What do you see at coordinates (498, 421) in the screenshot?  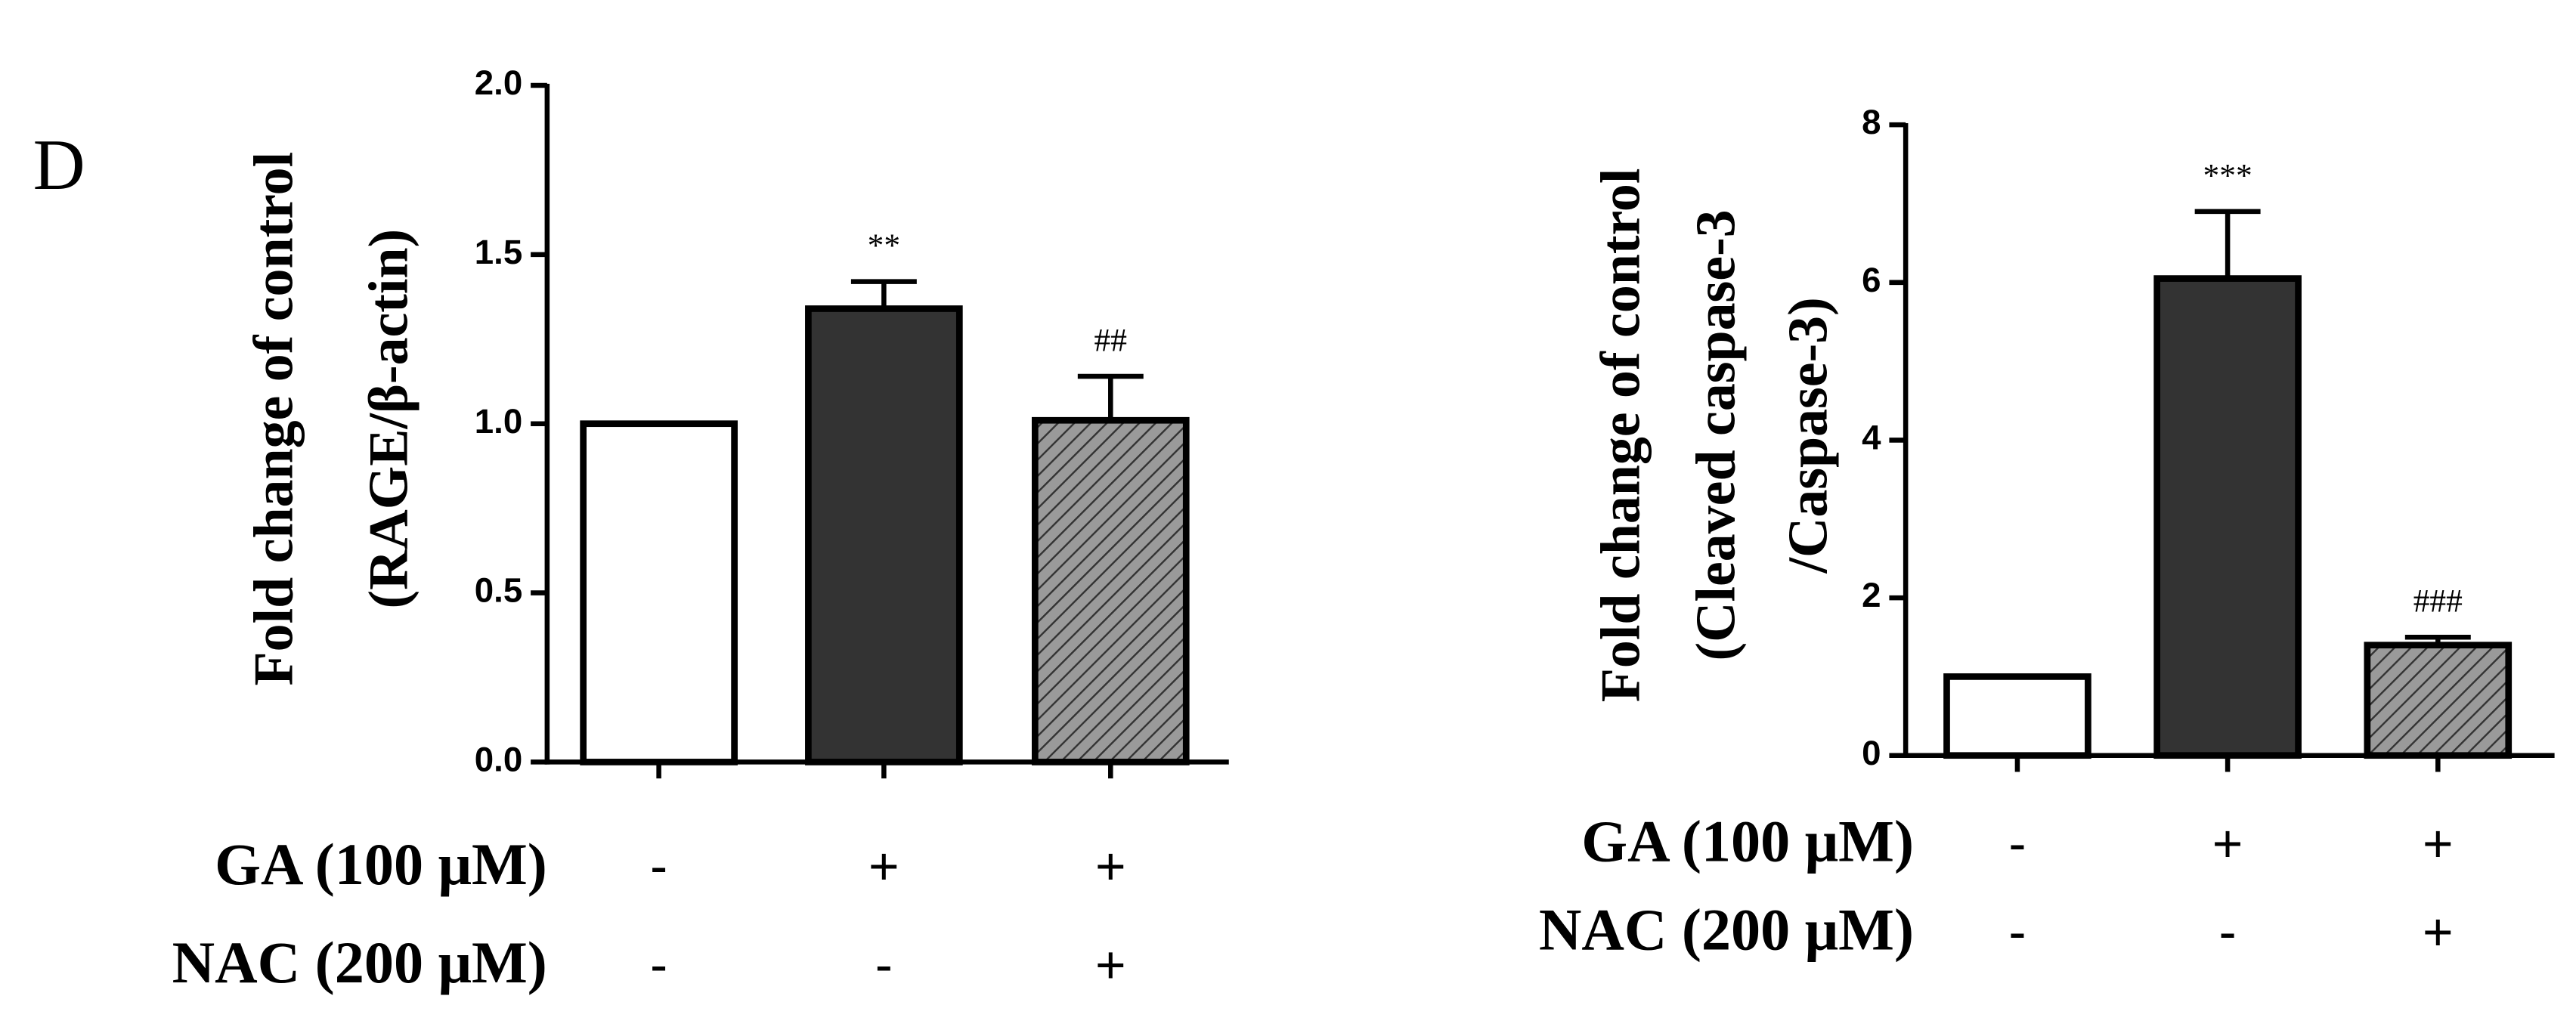 I see `y-tick-label: 1.0` at bounding box center [498, 421].